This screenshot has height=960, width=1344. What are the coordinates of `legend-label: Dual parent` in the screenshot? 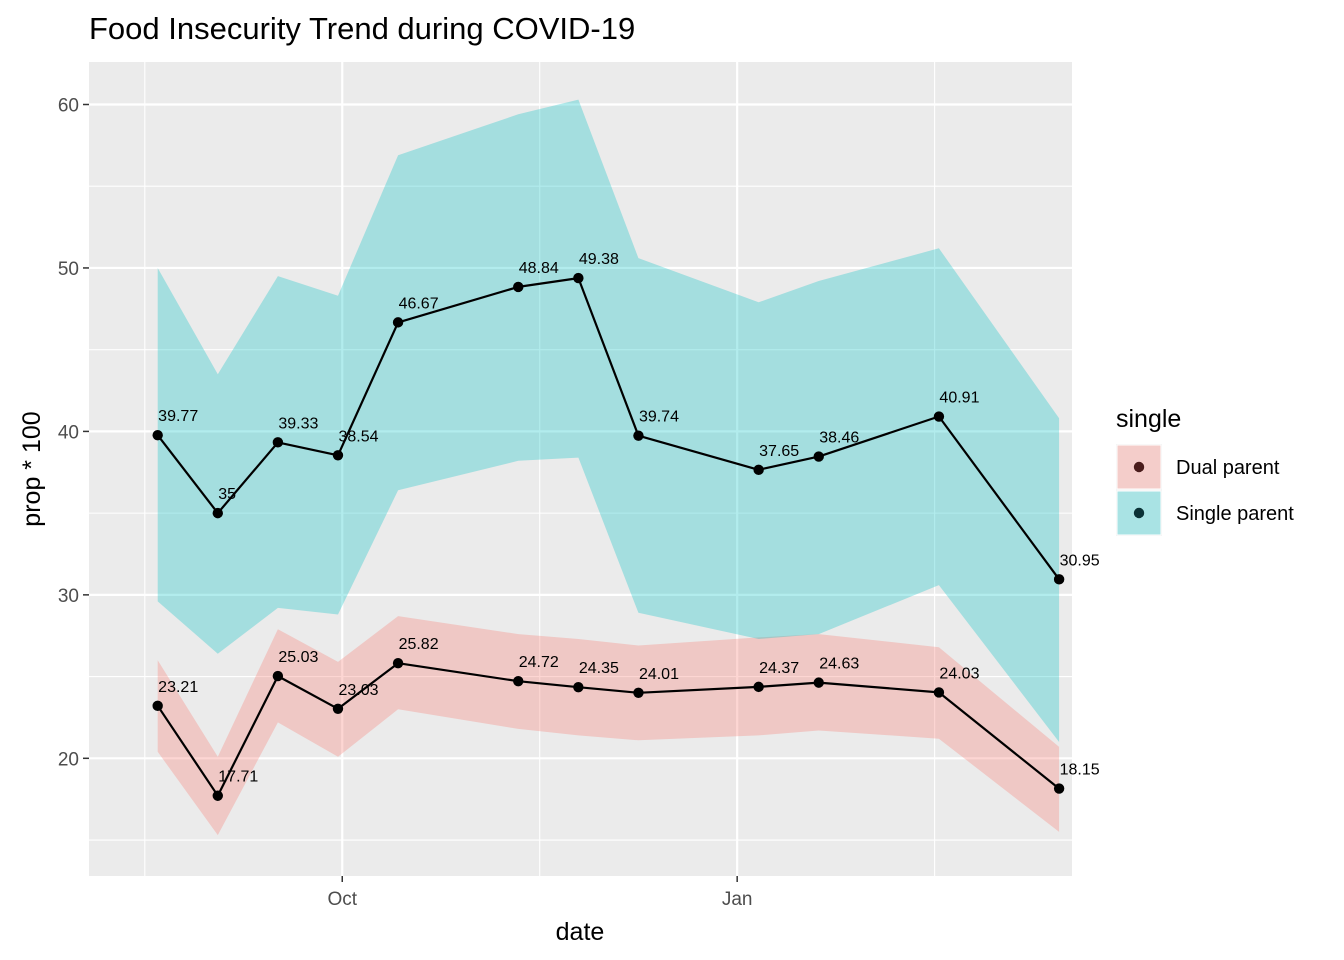 It's located at (1228, 468).